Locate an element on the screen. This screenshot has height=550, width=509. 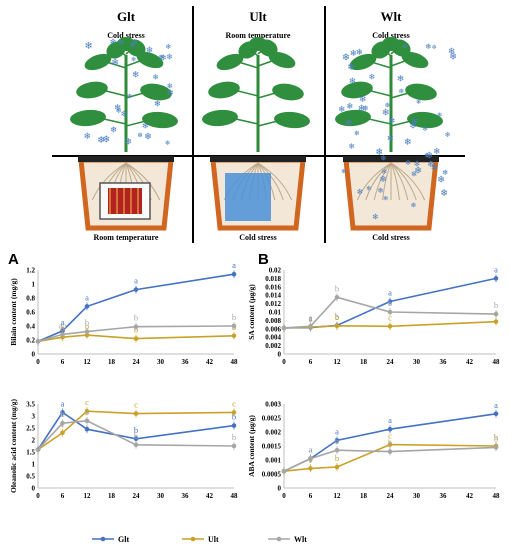
y-tick-label: 1 is located at coordinates (34, 285).